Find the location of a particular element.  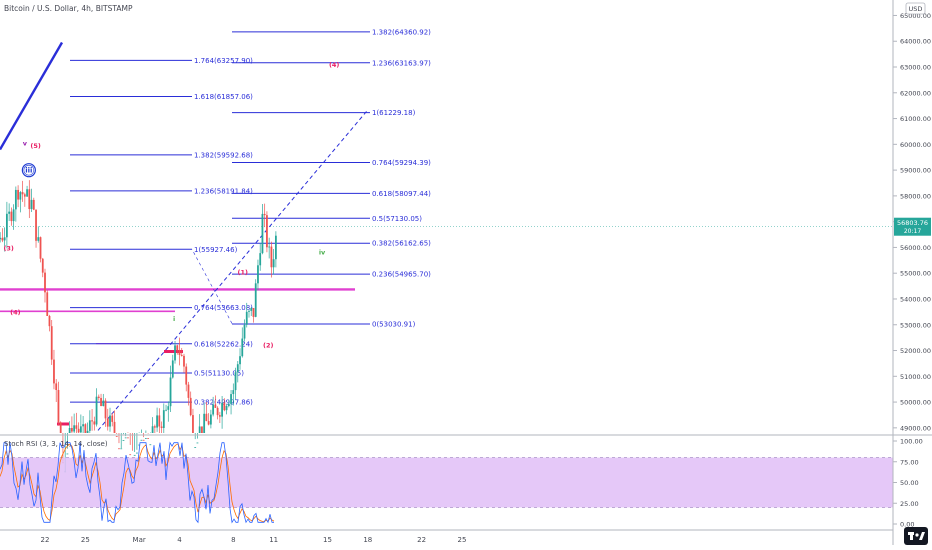

wave-label: (5) is located at coordinates (35, 146).